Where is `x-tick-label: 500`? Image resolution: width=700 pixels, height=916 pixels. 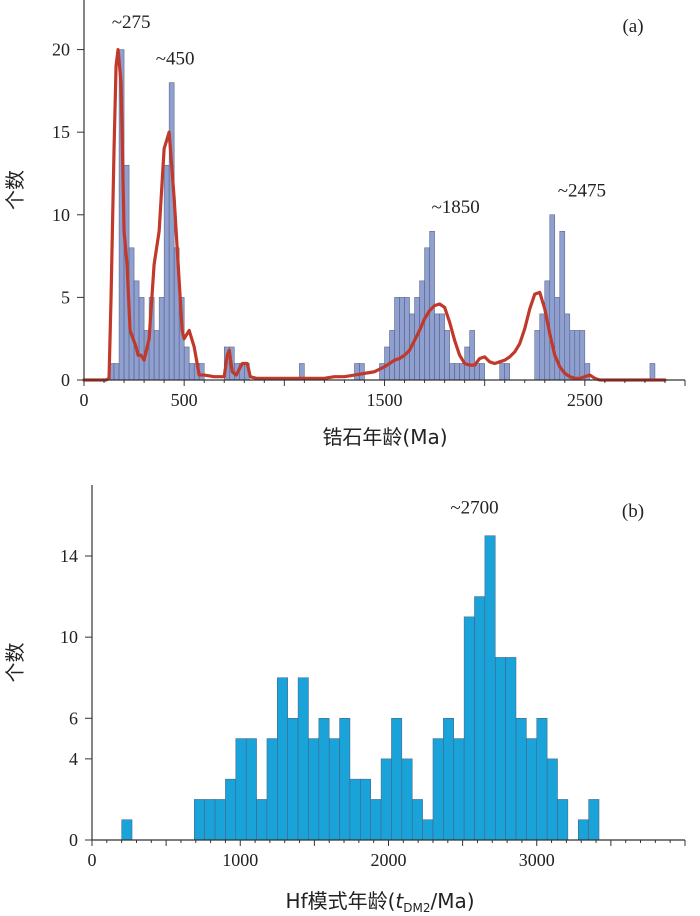
x-tick-label: 500 is located at coordinates (184, 400).